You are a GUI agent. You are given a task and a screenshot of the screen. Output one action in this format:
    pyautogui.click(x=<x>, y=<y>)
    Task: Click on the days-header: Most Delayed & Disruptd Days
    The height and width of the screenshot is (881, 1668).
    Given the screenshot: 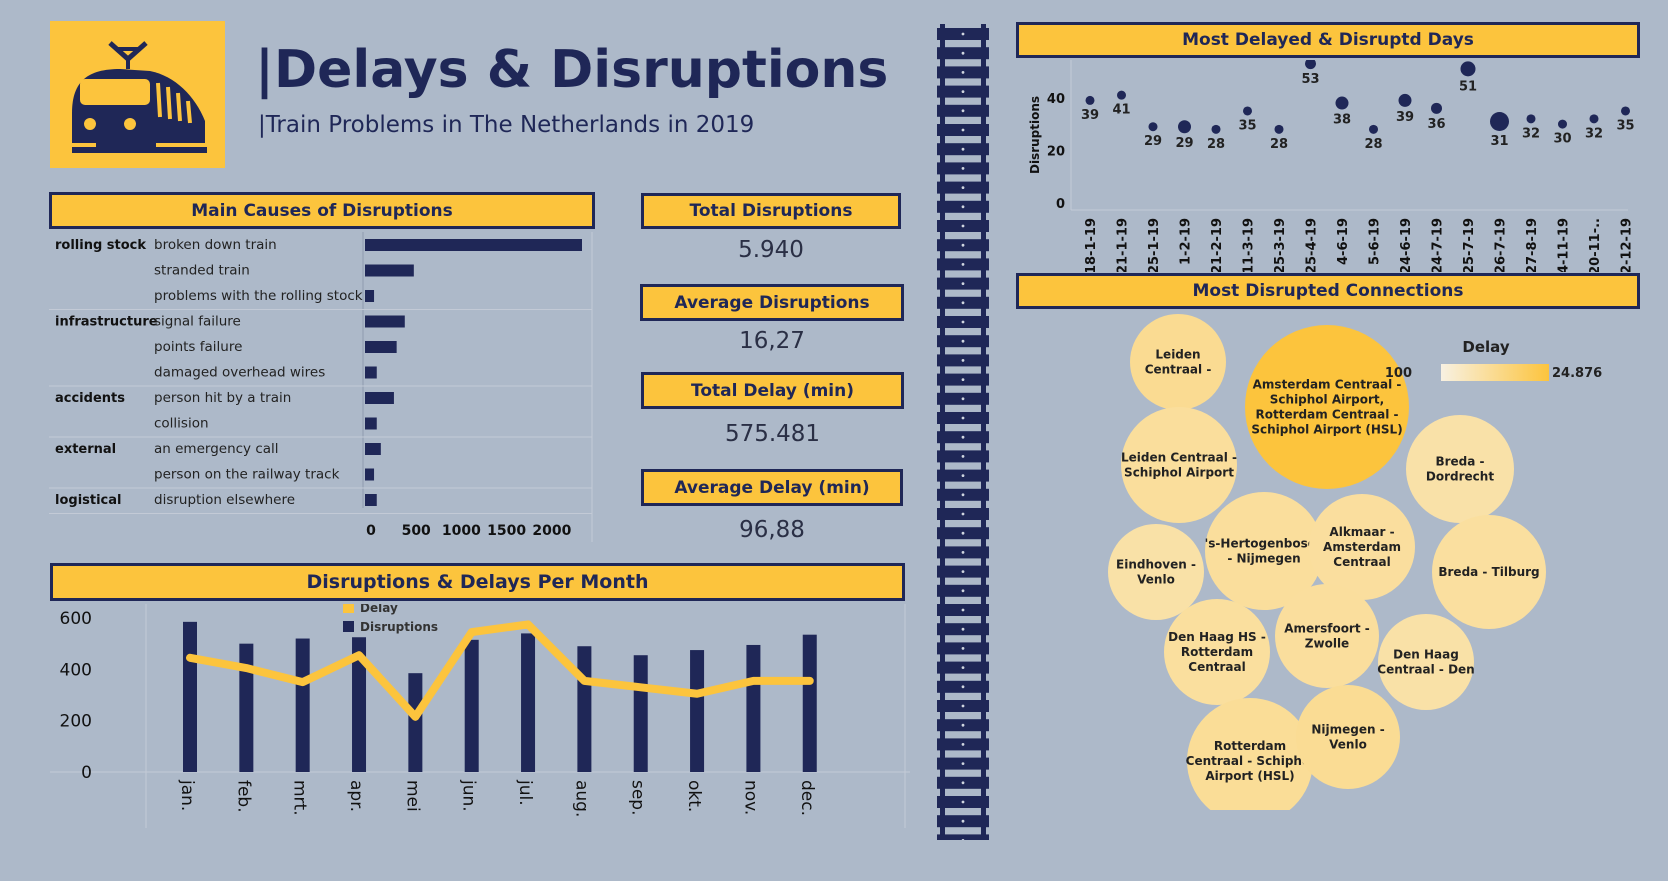 What is the action you would take?
    pyautogui.click(x=1328, y=40)
    